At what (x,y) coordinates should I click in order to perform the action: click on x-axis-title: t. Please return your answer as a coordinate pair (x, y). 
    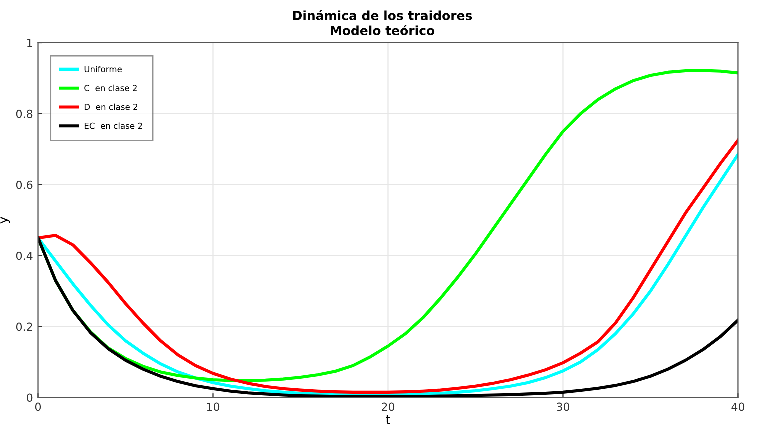
    Looking at the image, I should click on (388, 419).